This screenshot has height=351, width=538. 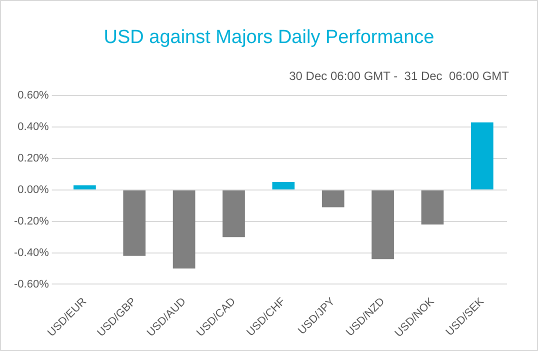 What do you see at coordinates (34, 190) in the screenshot?
I see `y-tick-label: 0.00%` at bounding box center [34, 190].